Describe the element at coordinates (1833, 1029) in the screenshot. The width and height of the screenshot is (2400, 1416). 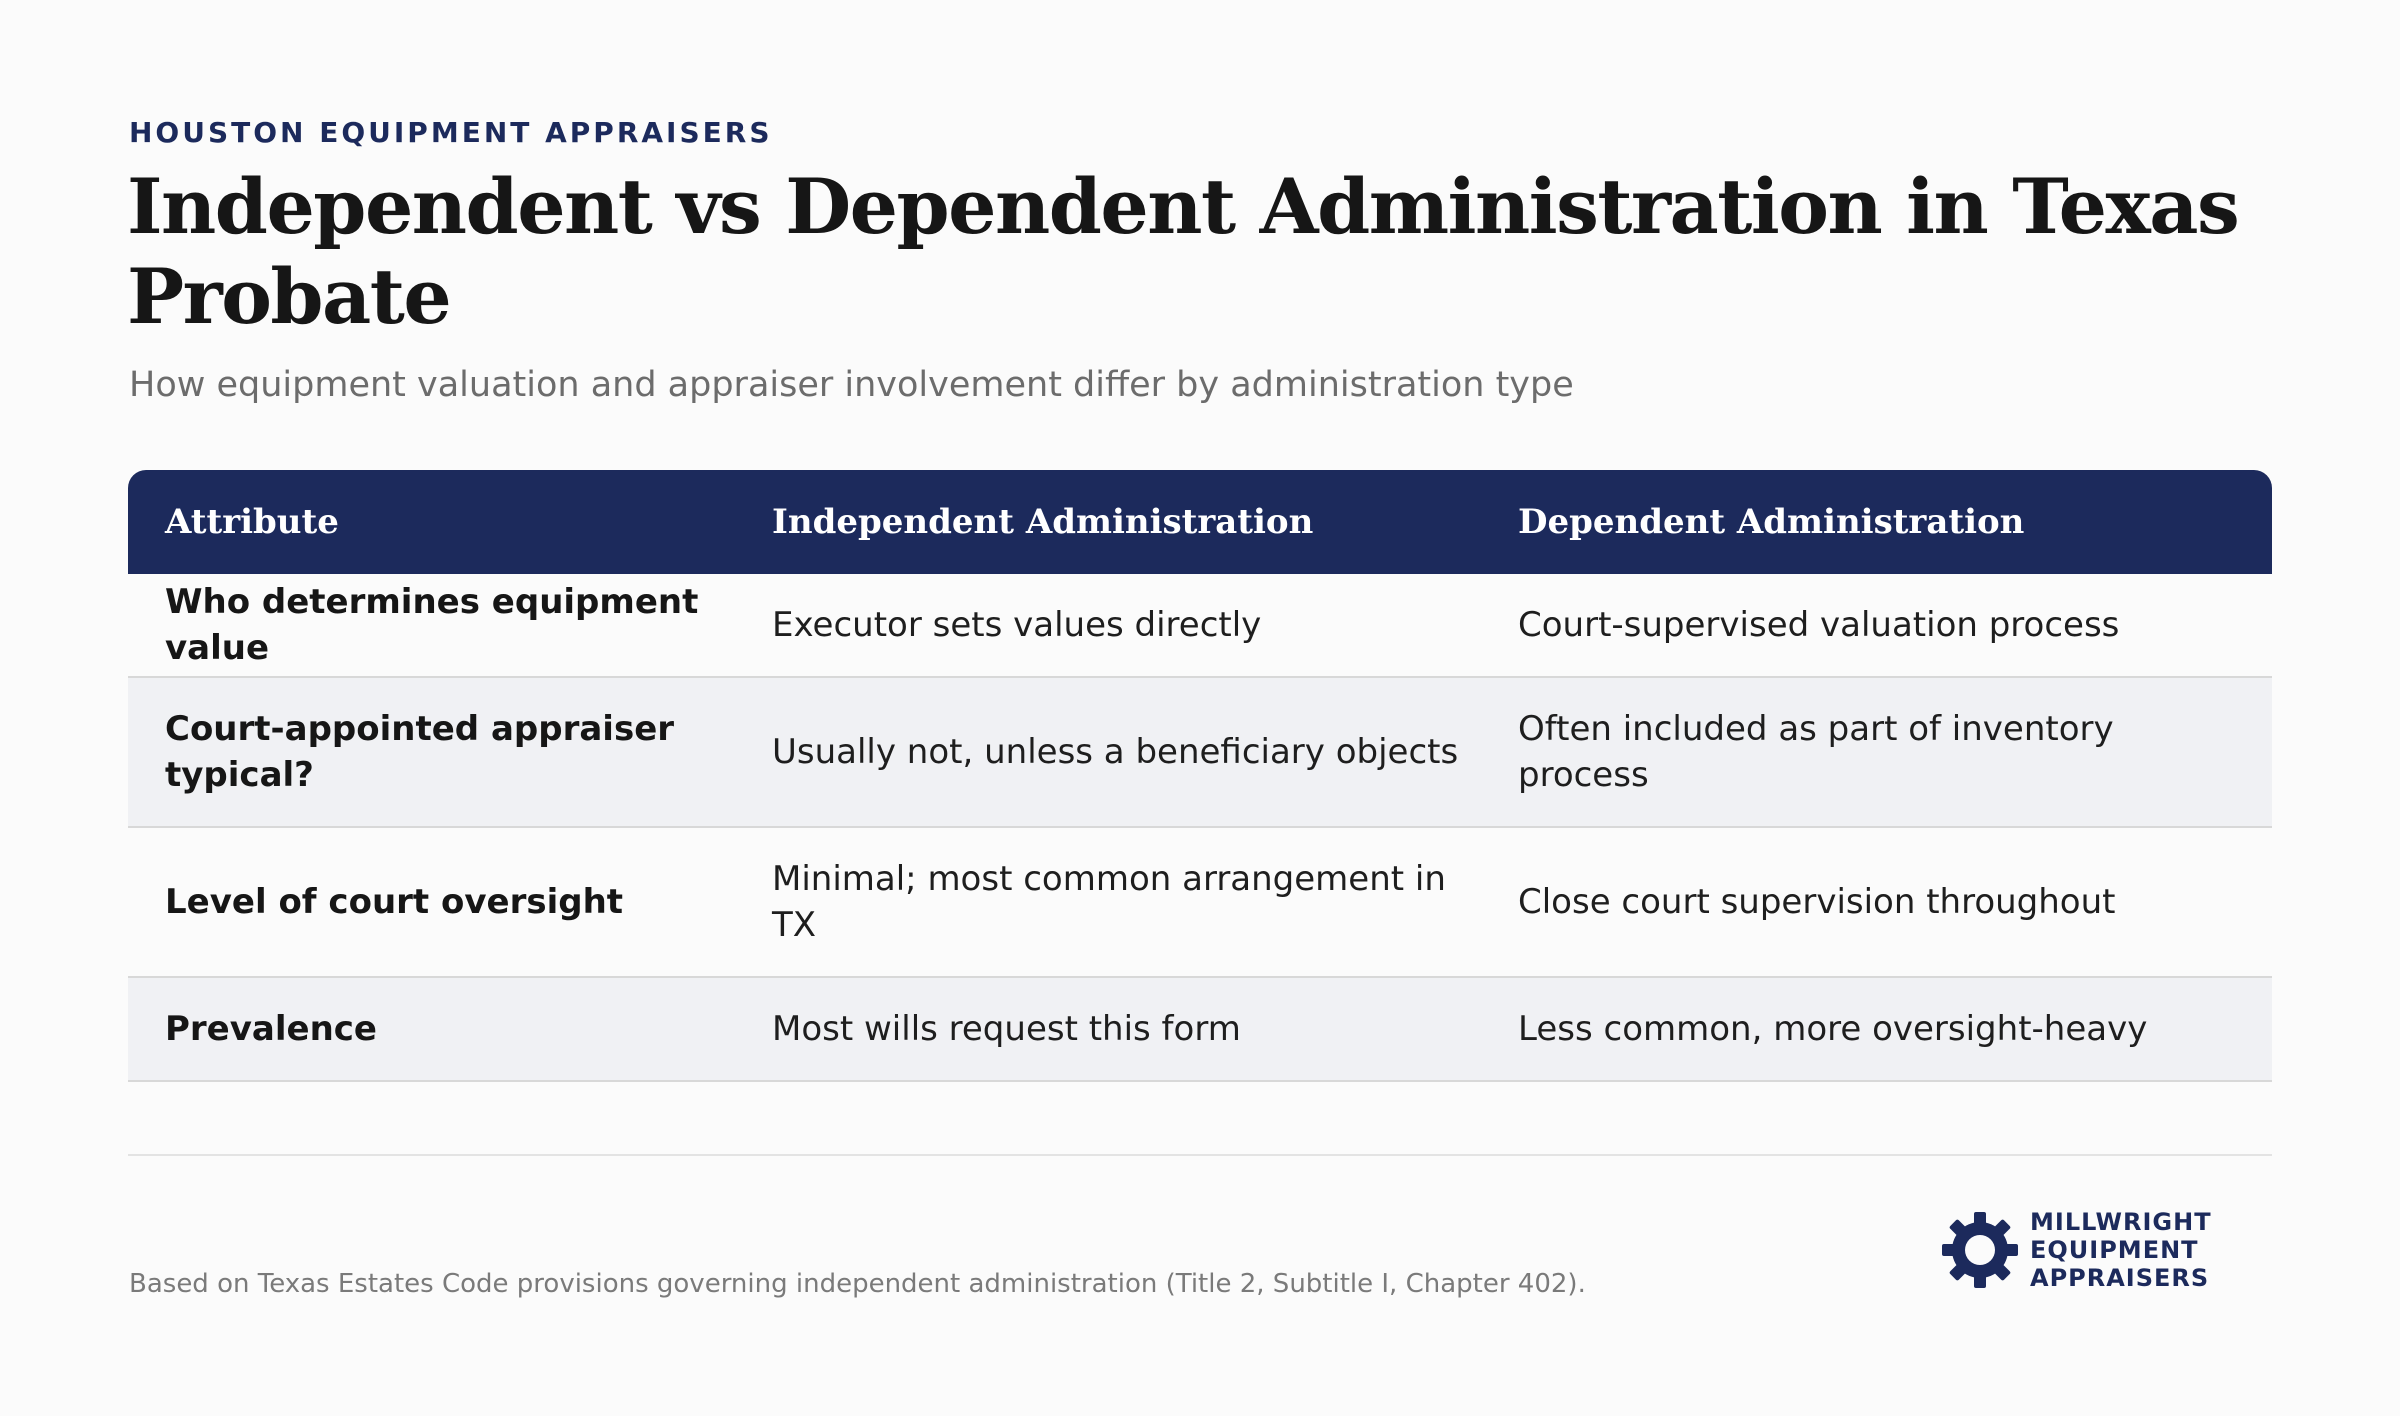
I see `cell-dependent: Less common, more oversight-heavy` at that location.